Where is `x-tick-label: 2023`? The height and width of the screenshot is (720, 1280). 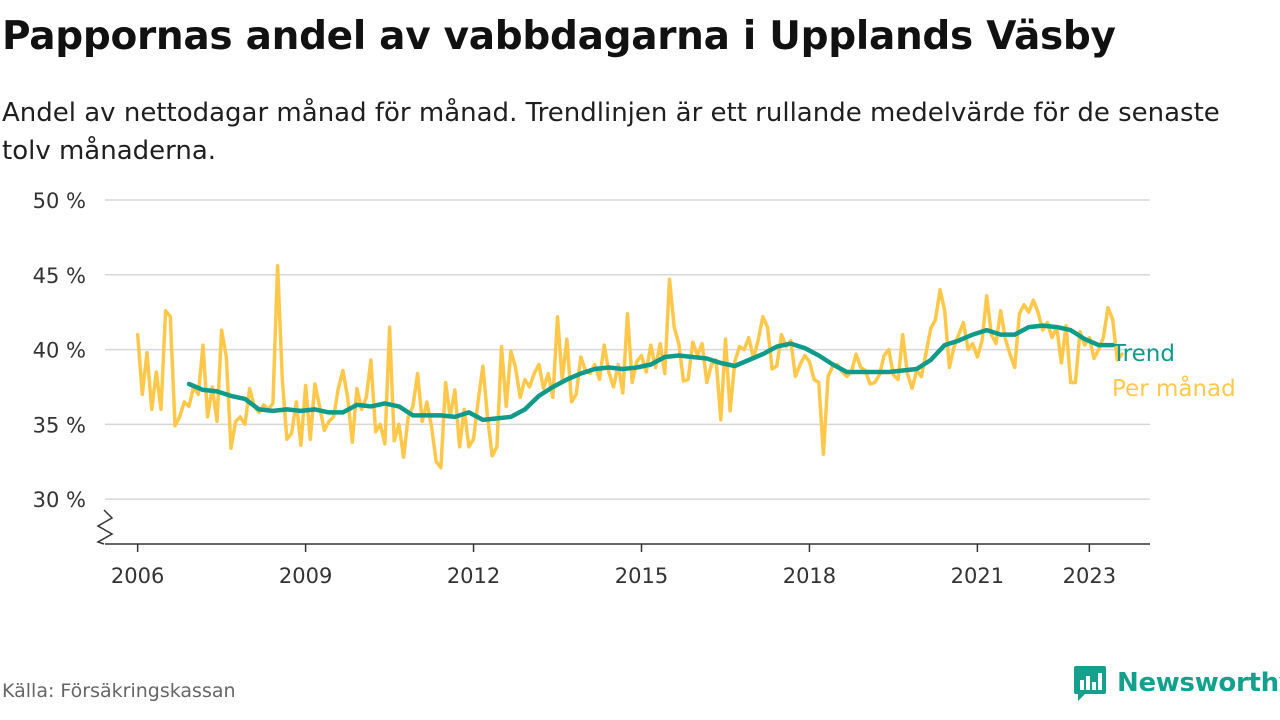
x-tick-label: 2023 is located at coordinates (1089, 576).